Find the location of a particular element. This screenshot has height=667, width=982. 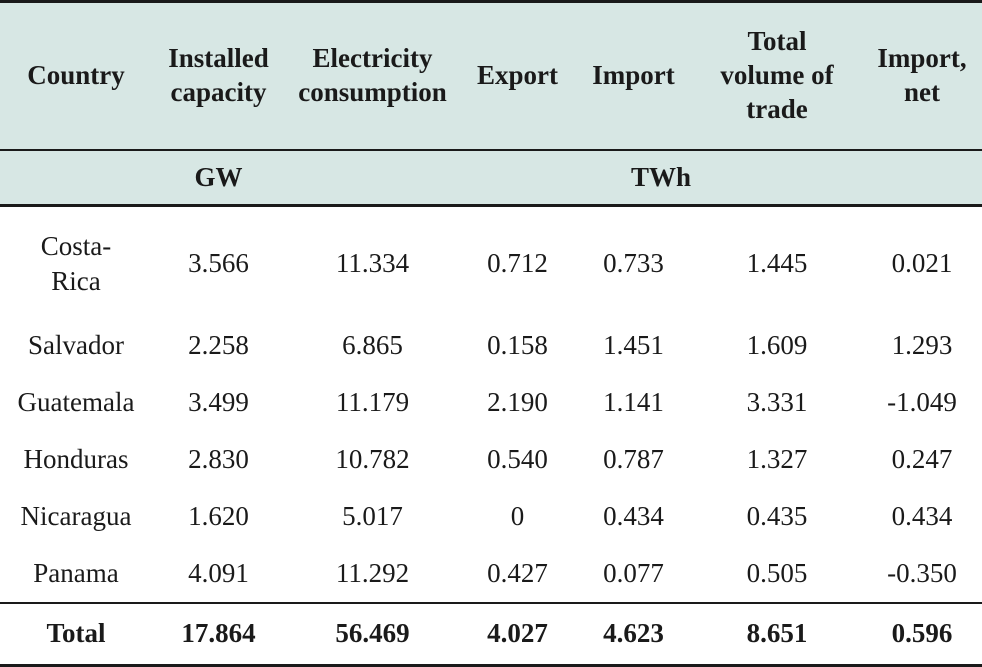

cell-installed: 1.620 is located at coordinates (218, 515).